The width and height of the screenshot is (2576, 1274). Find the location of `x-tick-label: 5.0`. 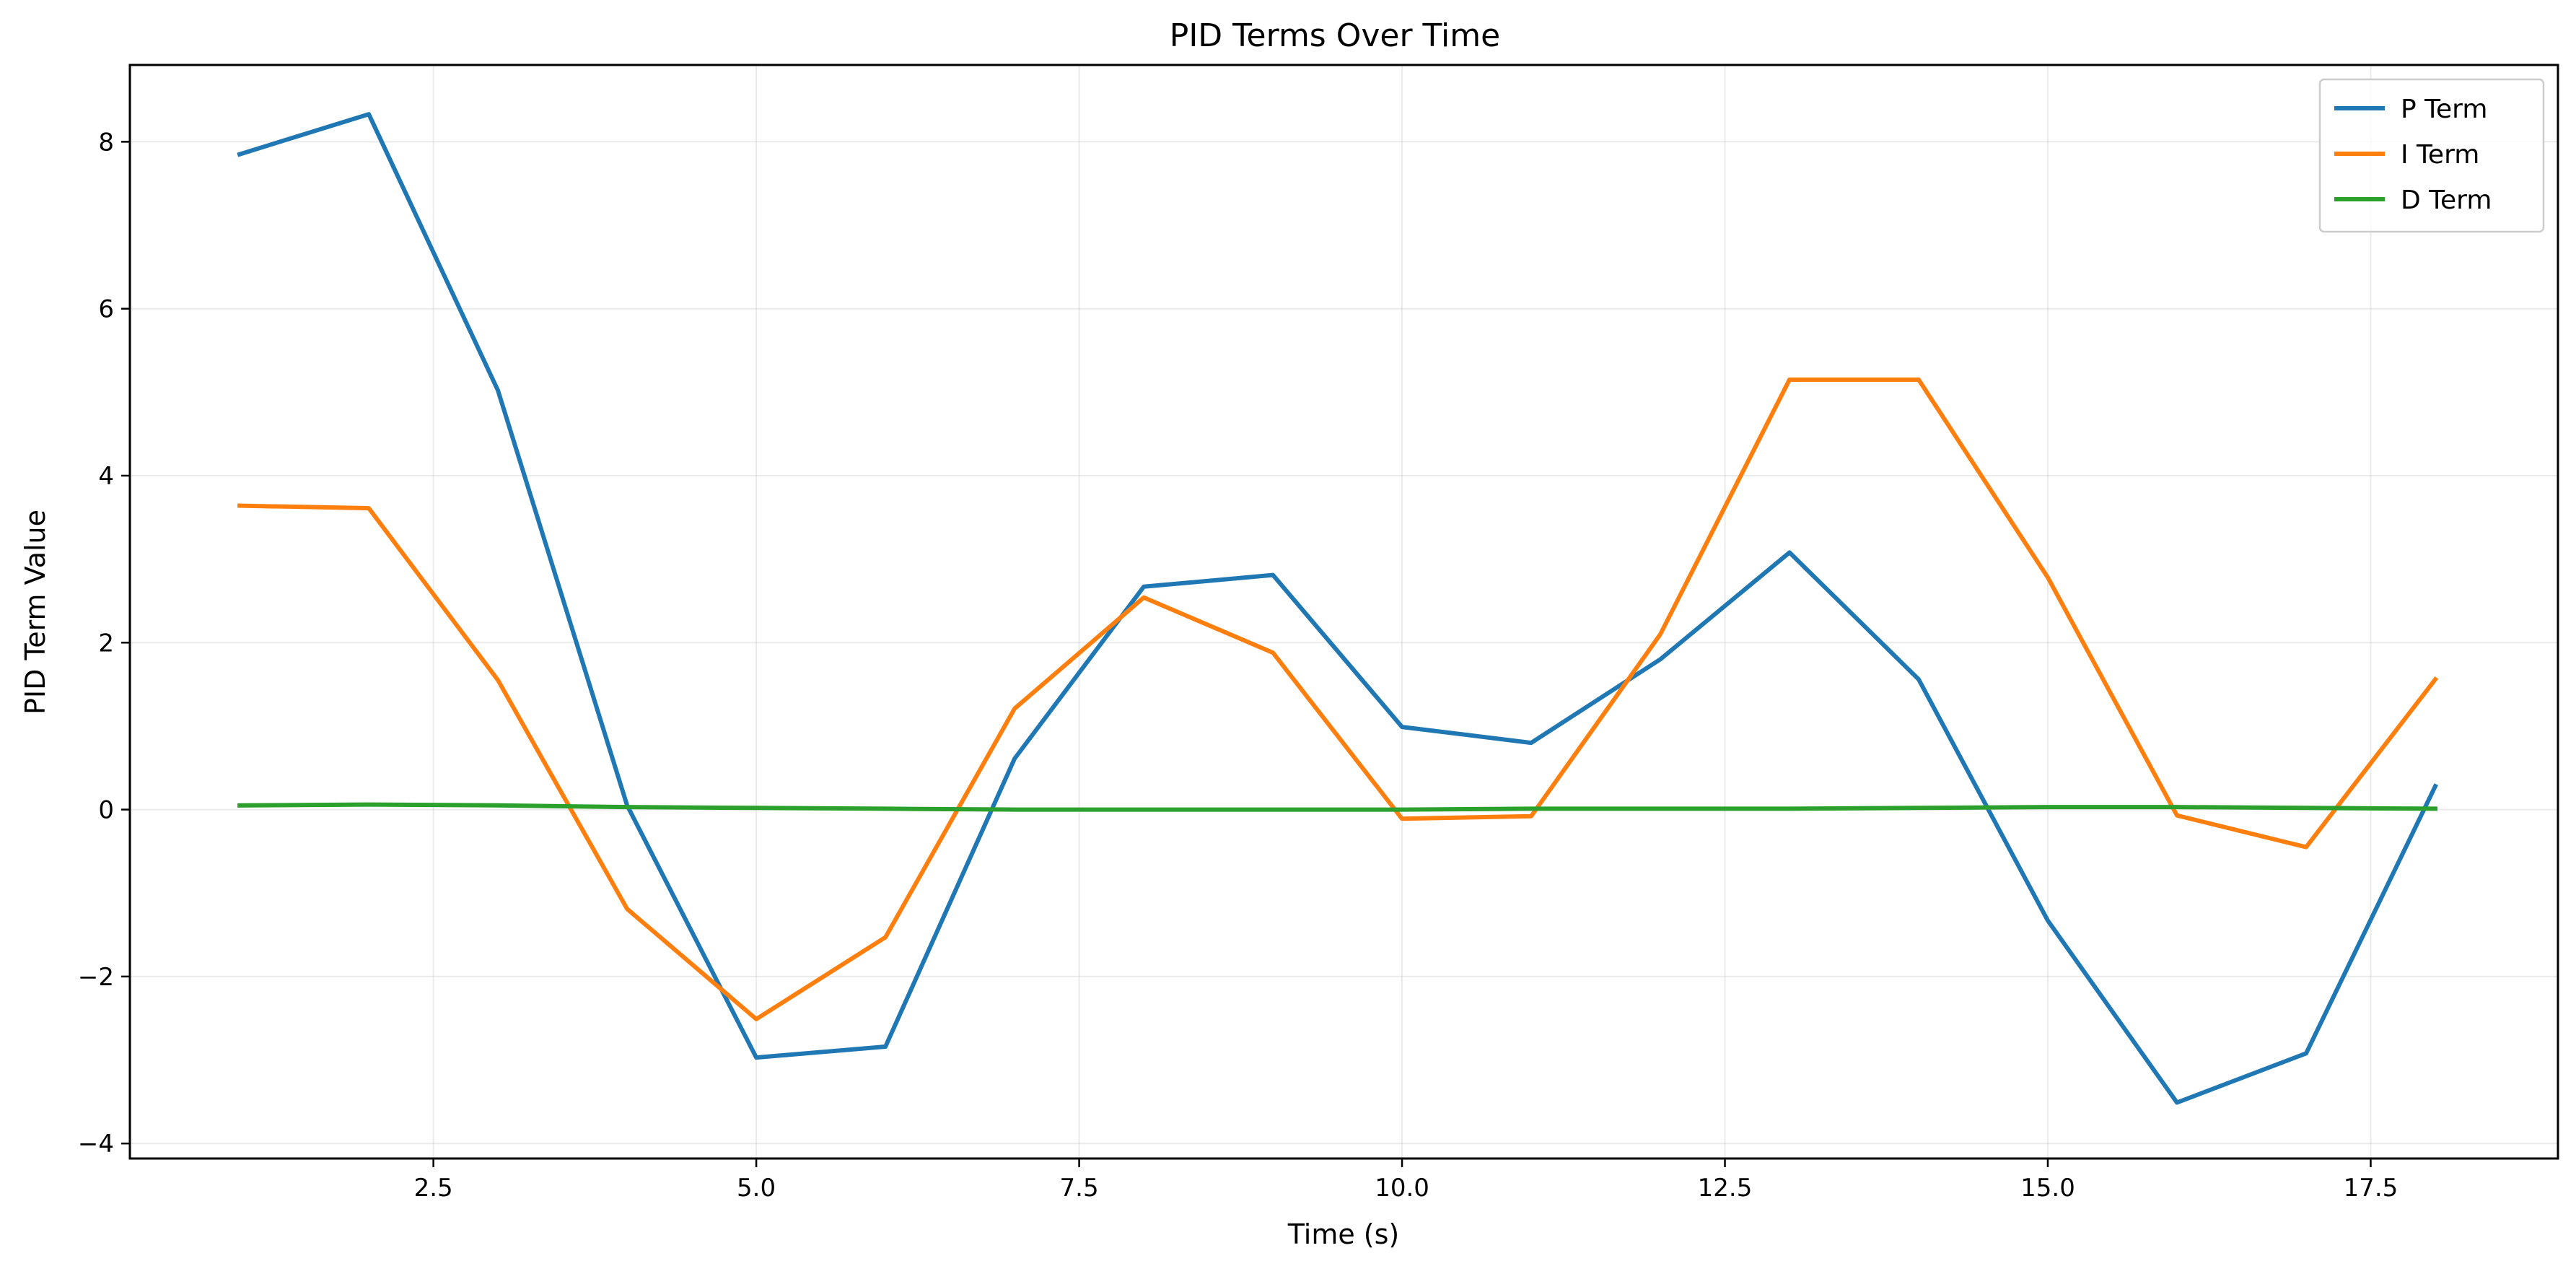

x-tick-label: 5.0 is located at coordinates (756, 1189).